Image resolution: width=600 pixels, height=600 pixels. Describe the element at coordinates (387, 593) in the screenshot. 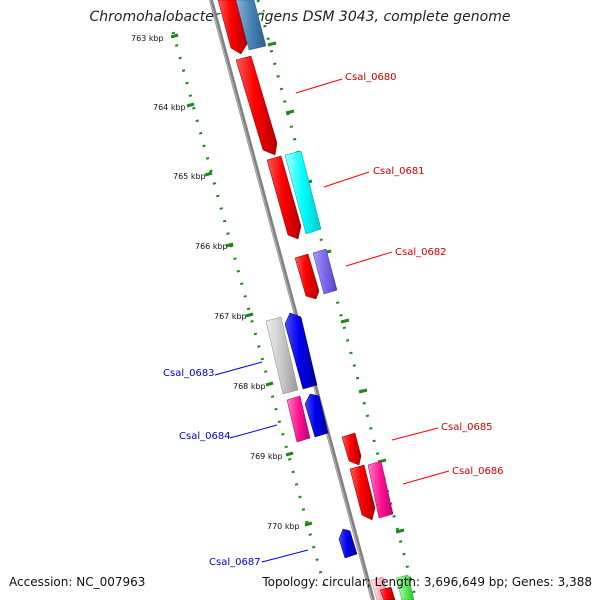

I see `gene-arrow-bottom-red` at that location.